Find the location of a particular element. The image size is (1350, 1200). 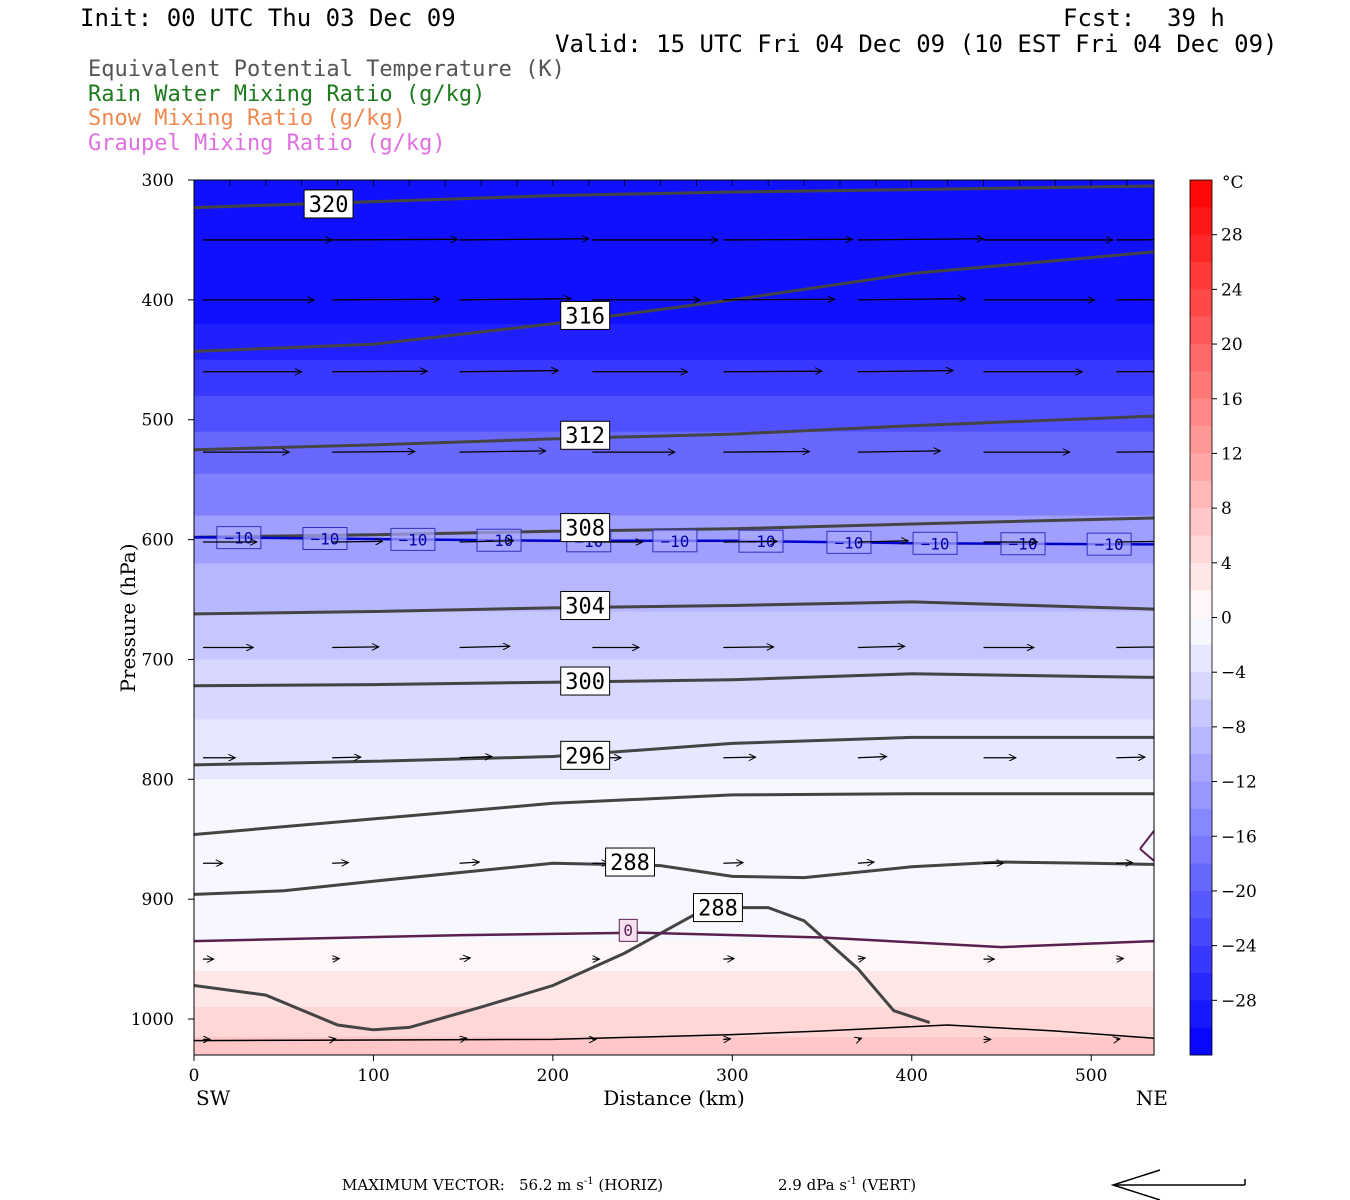

colorbar-tick-label: 8 is located at coordinates (1226, 509).